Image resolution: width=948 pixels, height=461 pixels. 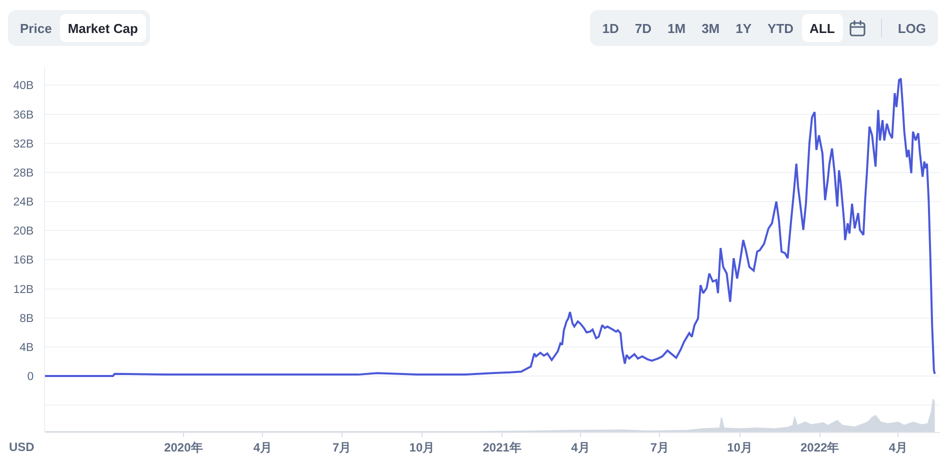 I want to click on range-label: 1Y, so click(x=744, y=28).